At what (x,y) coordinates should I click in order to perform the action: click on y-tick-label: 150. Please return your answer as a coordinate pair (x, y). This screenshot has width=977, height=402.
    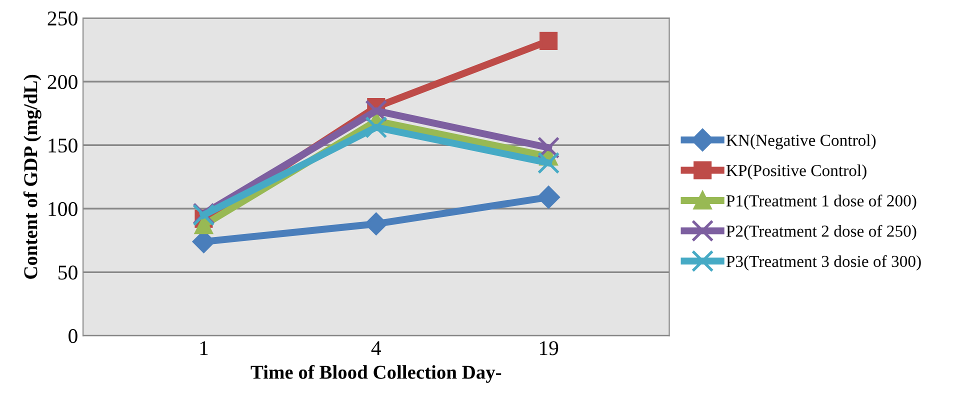
    Looking at the image, I should click on (63, 145).